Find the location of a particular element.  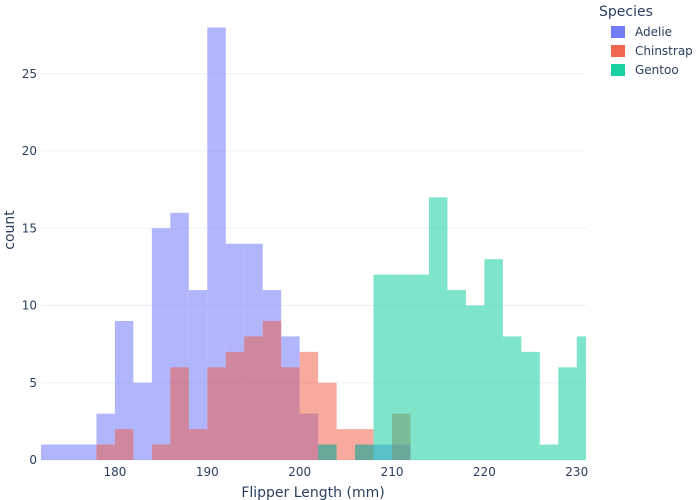

x-tick-label: 210 is located at coordinates (392, 472).